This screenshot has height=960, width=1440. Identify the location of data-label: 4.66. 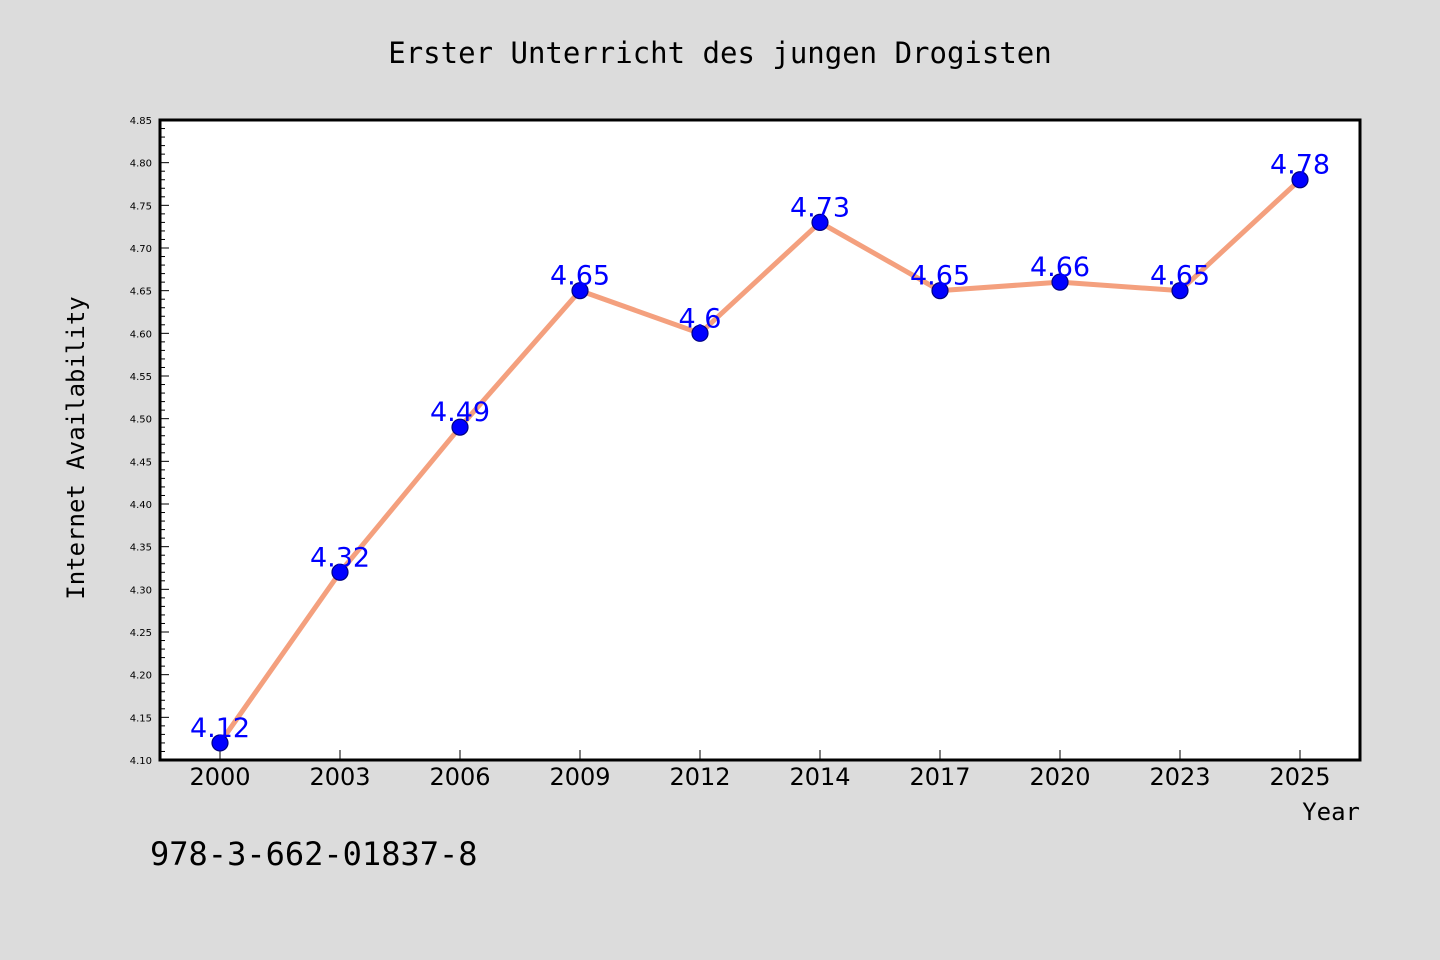
(1060, 267).